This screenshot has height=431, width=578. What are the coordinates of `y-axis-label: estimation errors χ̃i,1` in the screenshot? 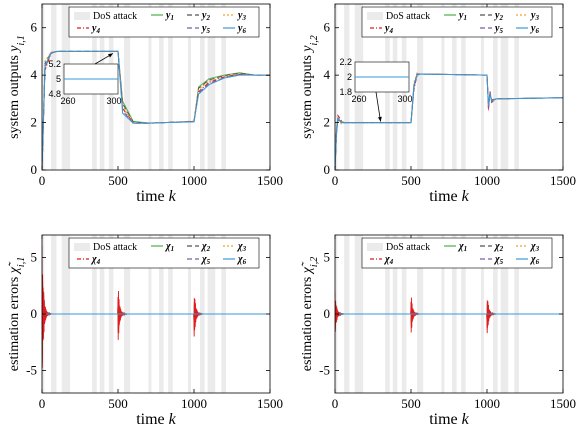 It's located at (17, 314).